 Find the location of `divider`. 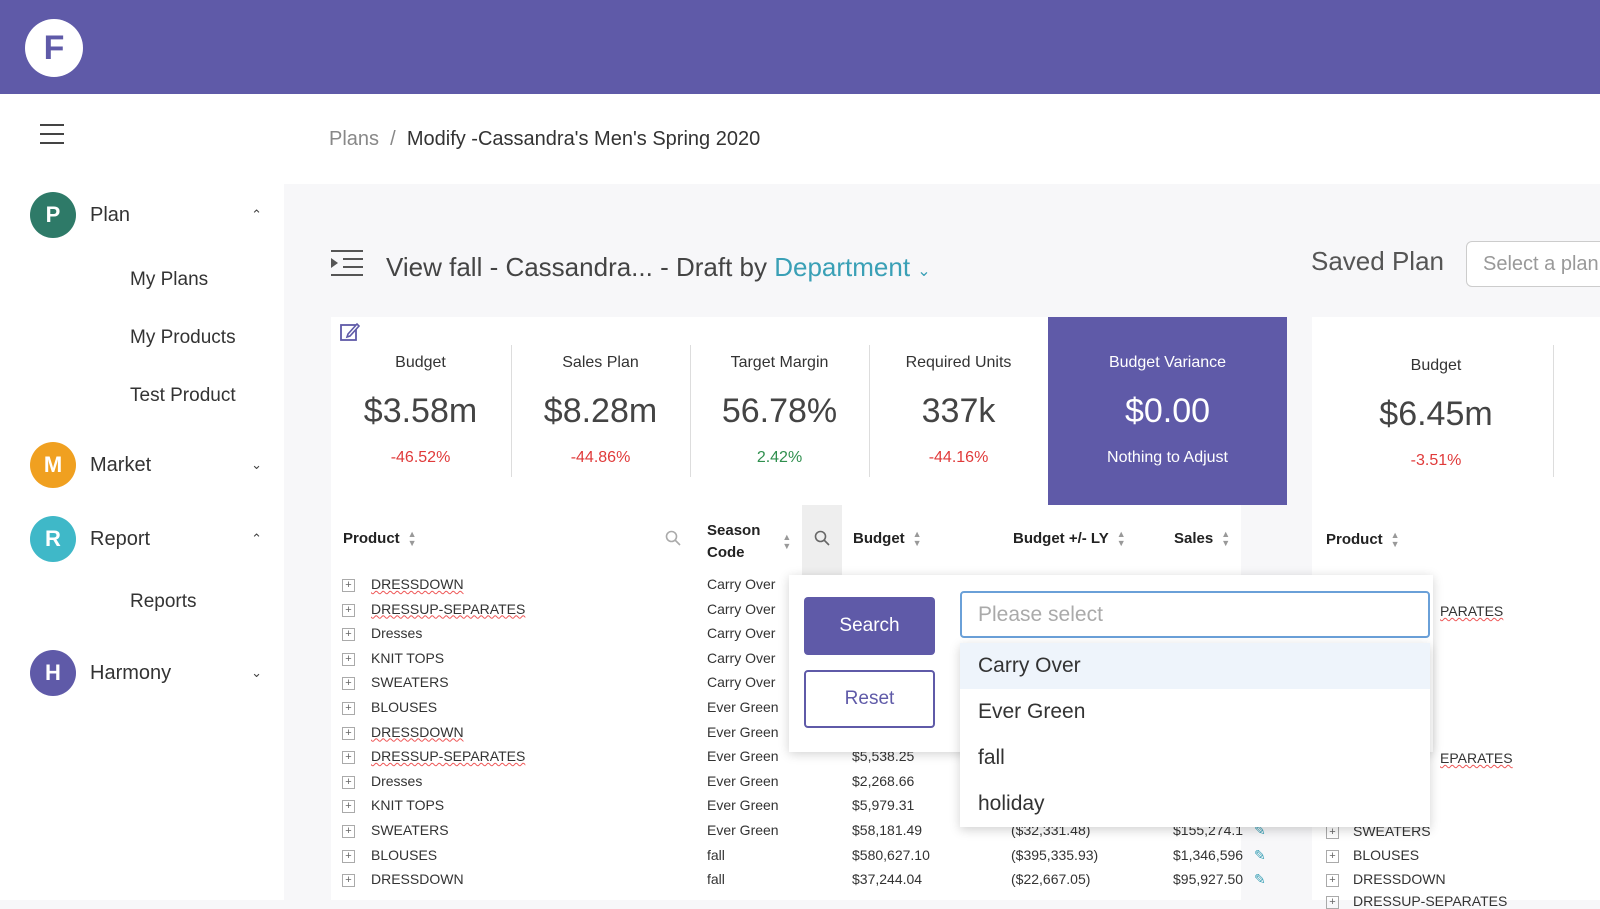

divider is located at coordinates (1553, 411).